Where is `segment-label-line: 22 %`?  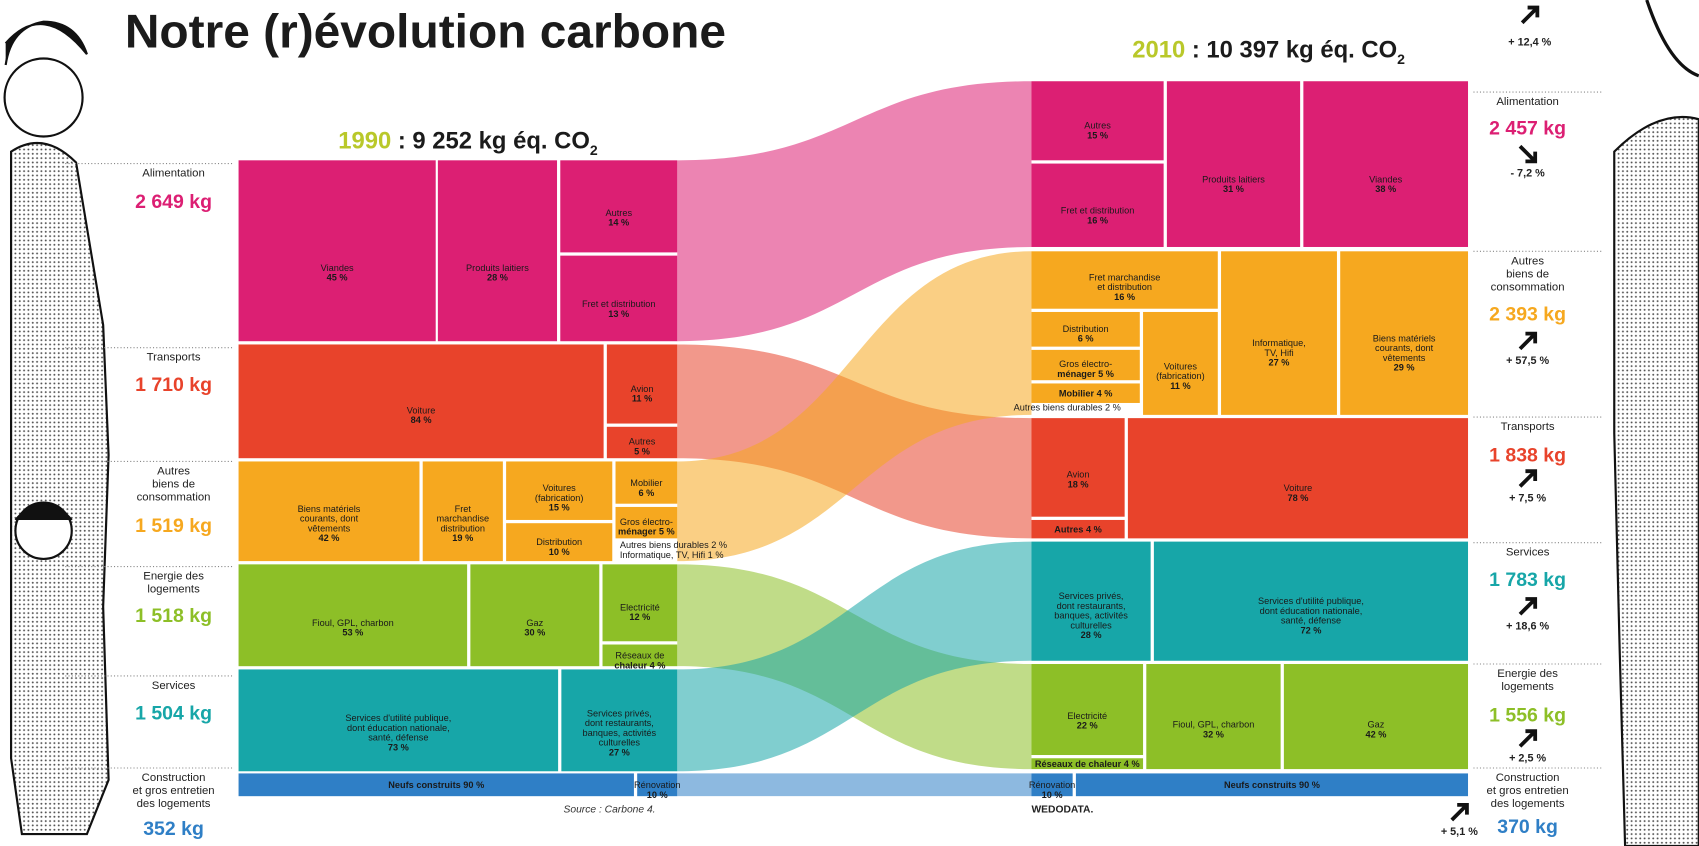
segment-label-line: 22 % is located at coordinates (1087, 726).